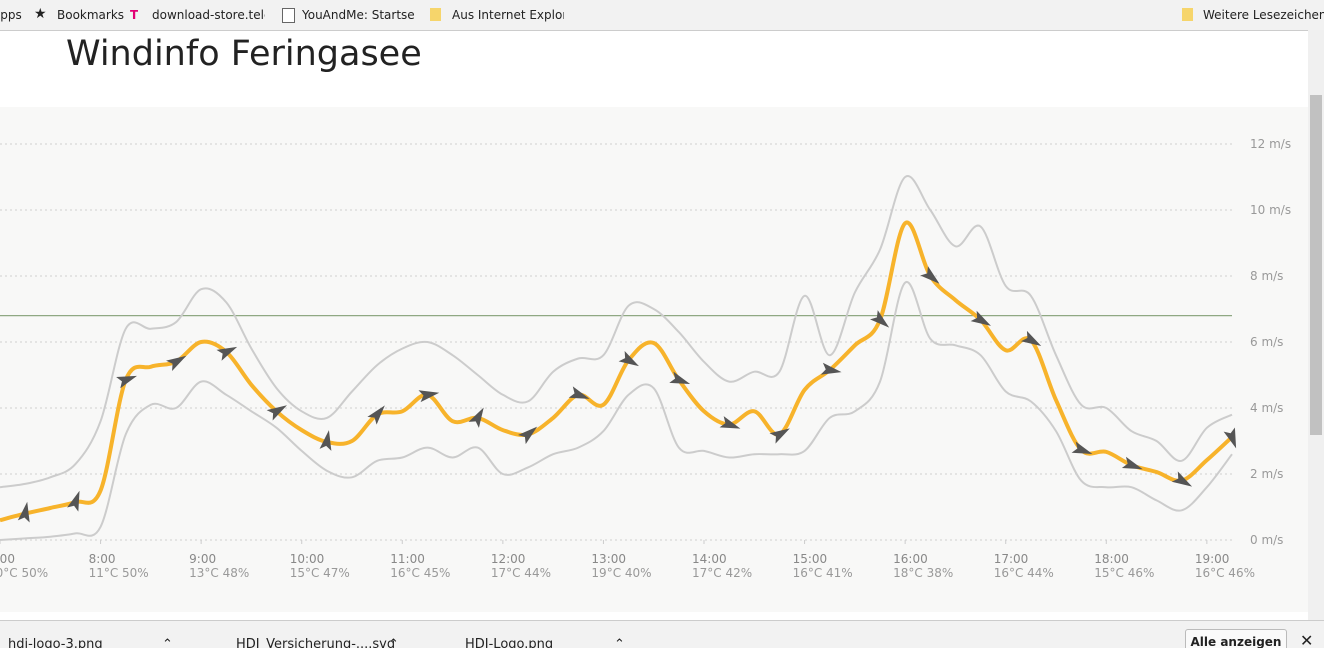 This screenshot has width=1324, height=648. What do you see at coordinates (134, 15) in the screenshot?
I see `telekom-icon: T` at bounding box center [134, 15].